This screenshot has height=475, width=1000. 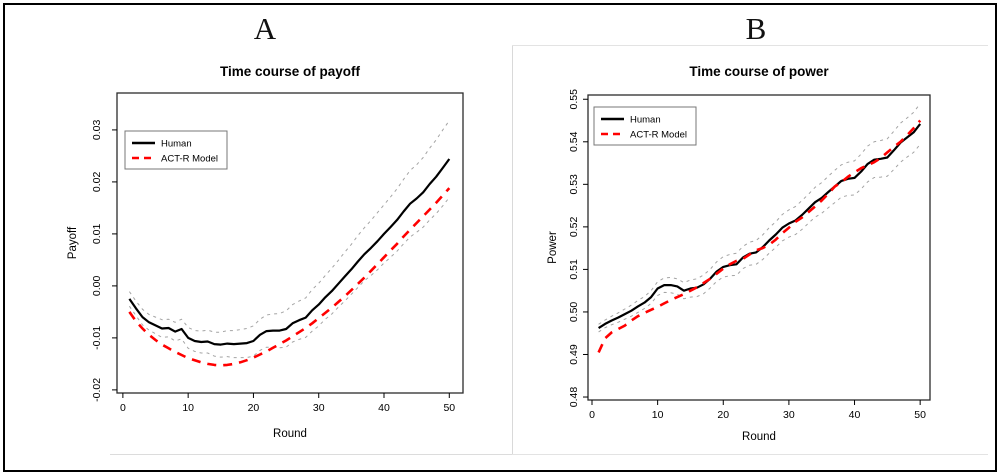 What do you see at coordinates (658, 415) in the screenshot?
I see `panel-b-x-tick-label: 10` at bounding box center [658, 415].